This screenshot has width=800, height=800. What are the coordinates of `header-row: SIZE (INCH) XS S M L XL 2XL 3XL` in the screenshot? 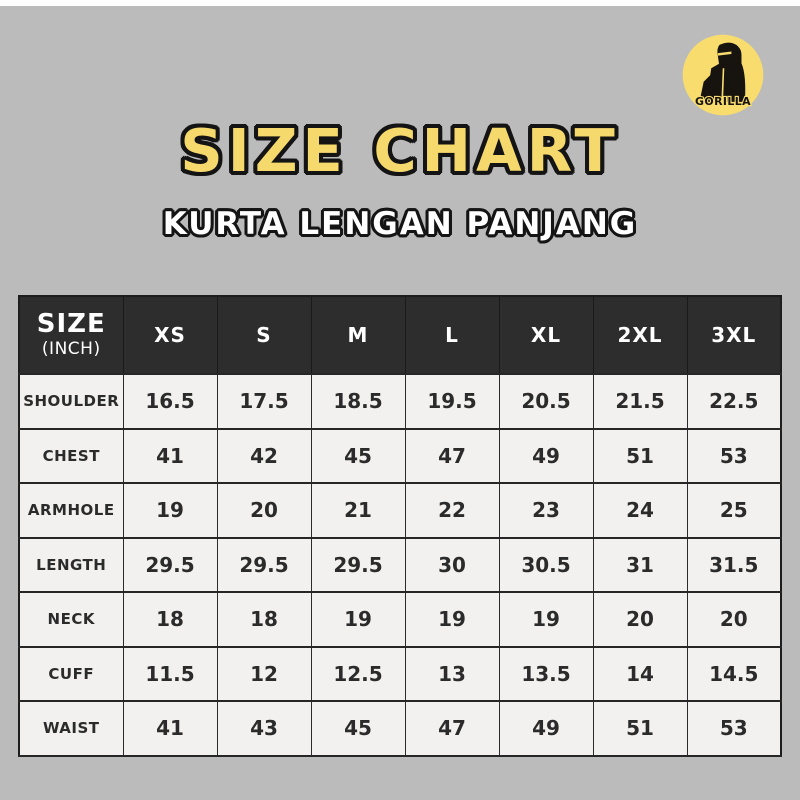 It's located at (400, 335).